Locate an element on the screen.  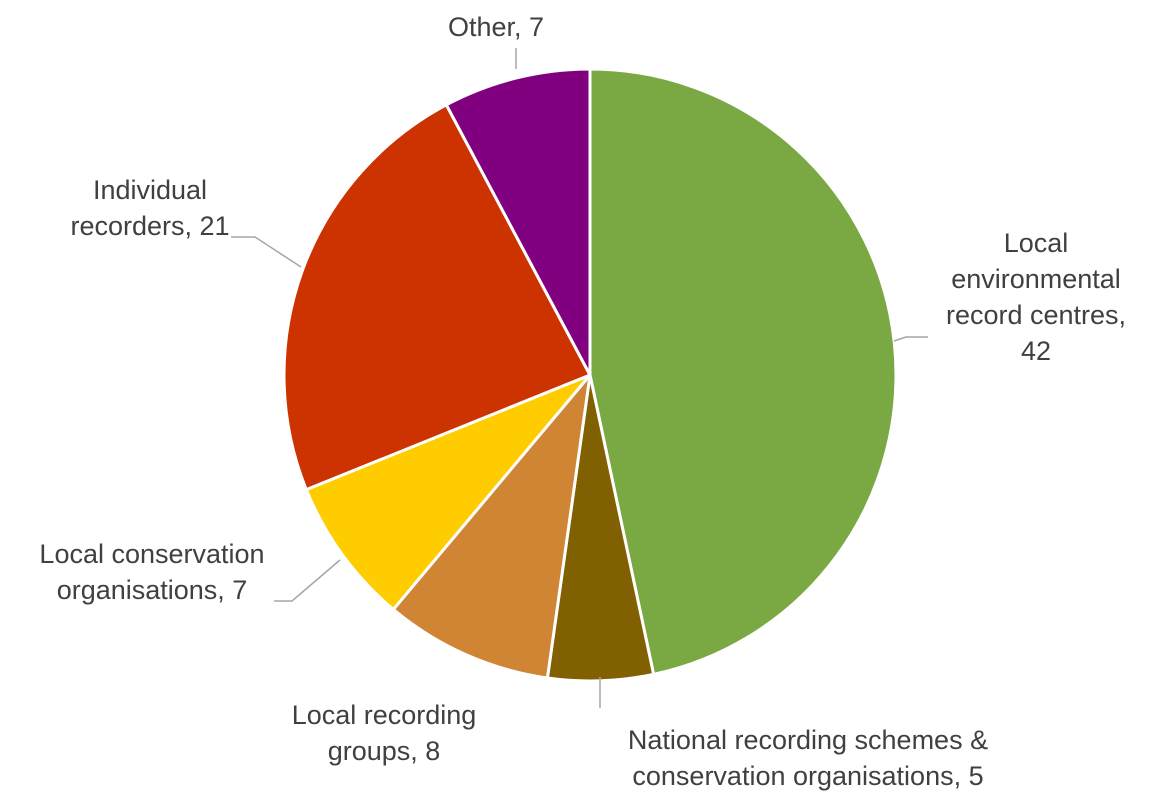
pie-slice-other is located at coordinates (518, 222).